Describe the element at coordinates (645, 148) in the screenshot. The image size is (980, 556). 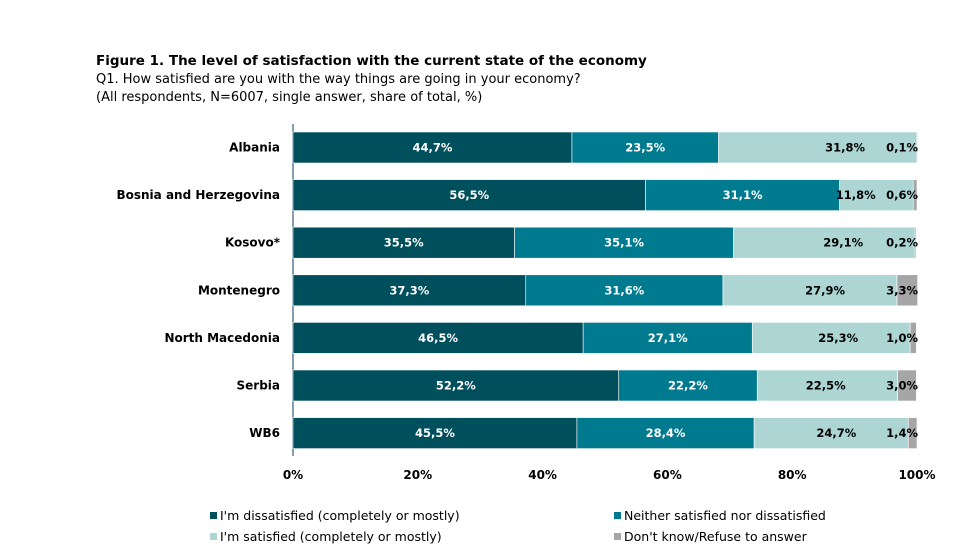
I see `data-label: 23,5%` at that location.